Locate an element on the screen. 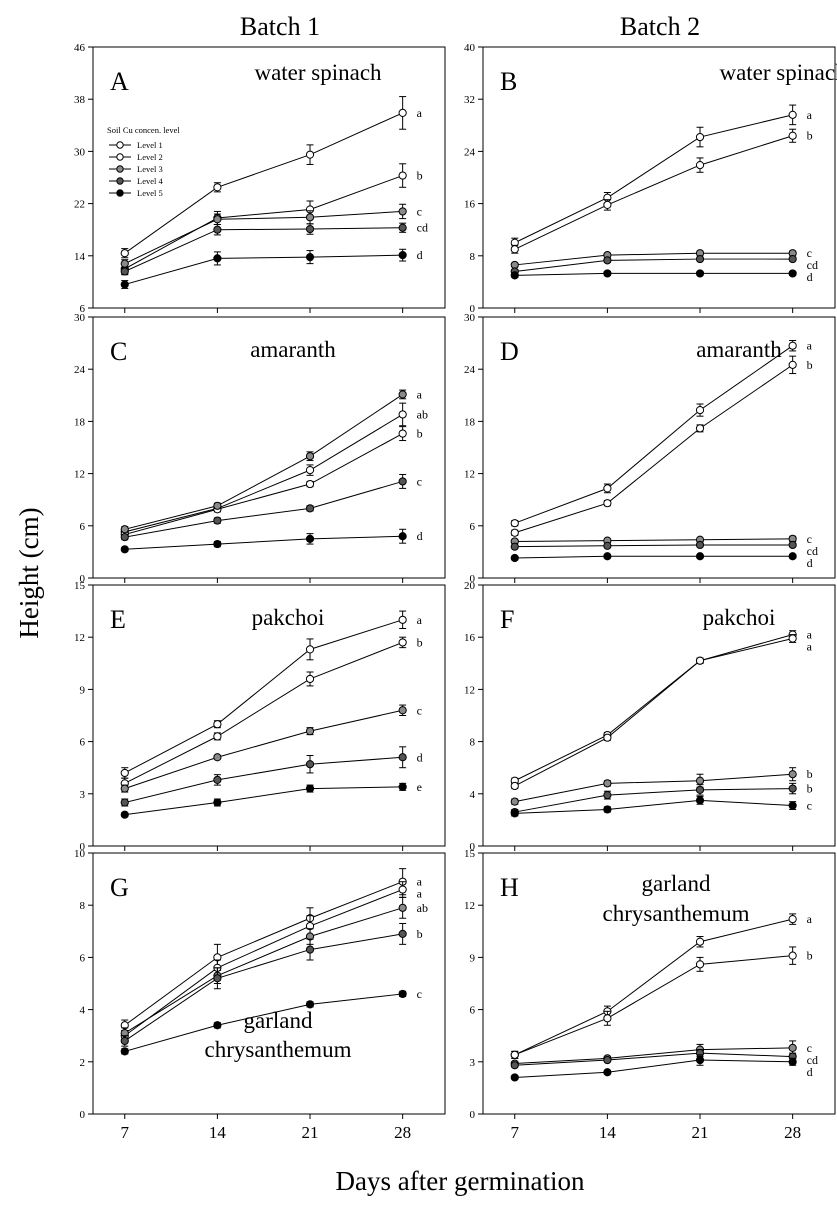 This screenshot has width=837, height=1207. panel-b-sig-label-level-3: c is located at coordinates (809, 253).